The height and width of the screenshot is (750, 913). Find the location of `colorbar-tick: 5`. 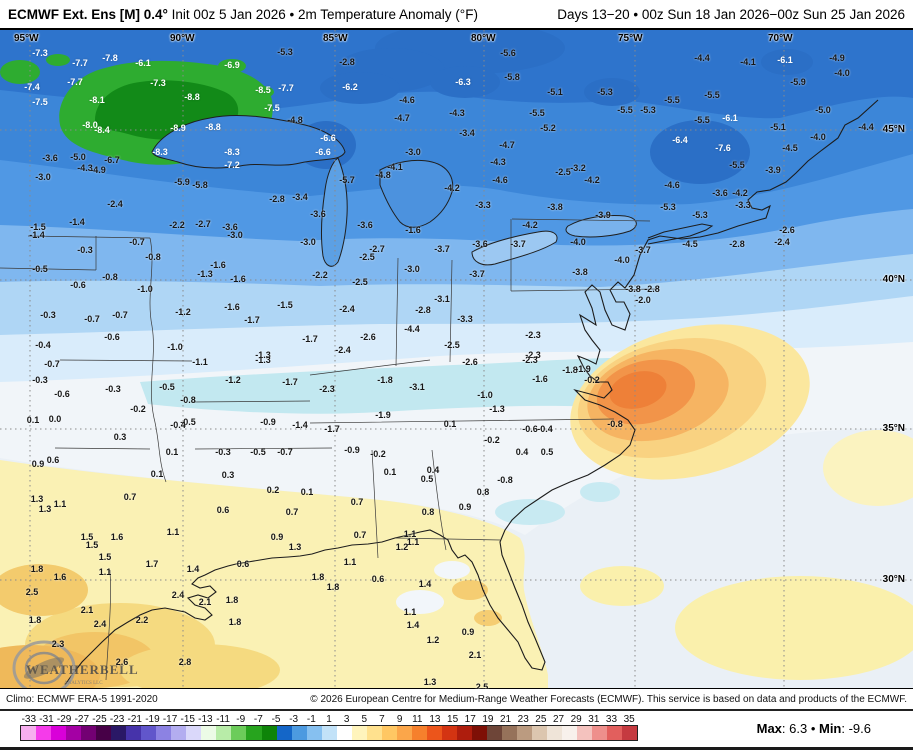

colorbar-tick: 5 is located at coordinates (364, 719).